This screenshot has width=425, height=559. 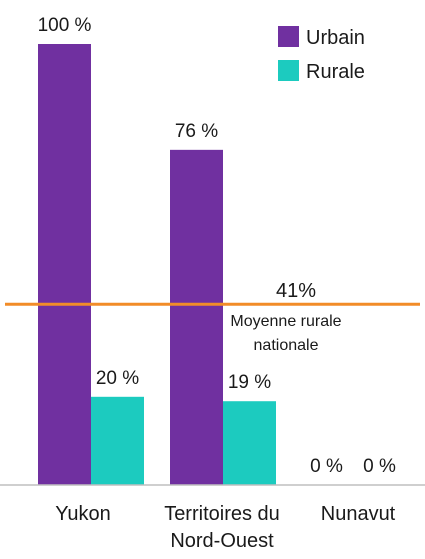 What do you see at coordinates (335, 72) in the screenshot?
I see `legend-label-rurale: Rurale` at bounding box center [335, 72].